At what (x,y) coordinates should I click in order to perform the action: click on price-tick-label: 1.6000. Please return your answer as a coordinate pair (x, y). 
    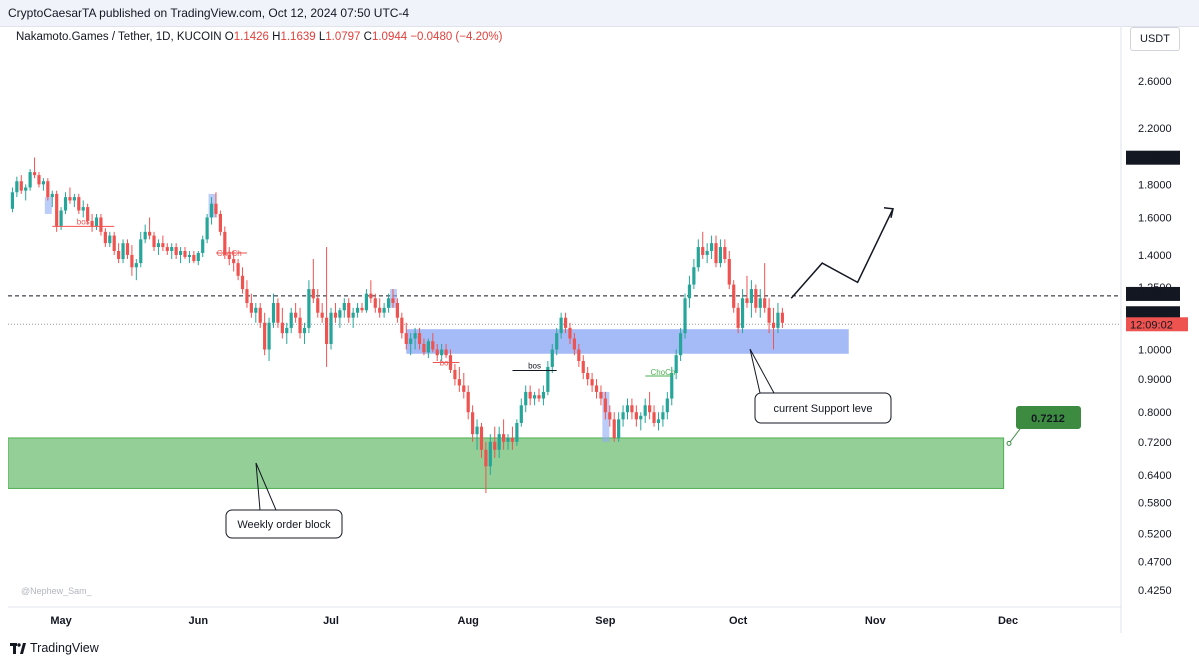
    Looking at the image, I should click on (1155, 218).